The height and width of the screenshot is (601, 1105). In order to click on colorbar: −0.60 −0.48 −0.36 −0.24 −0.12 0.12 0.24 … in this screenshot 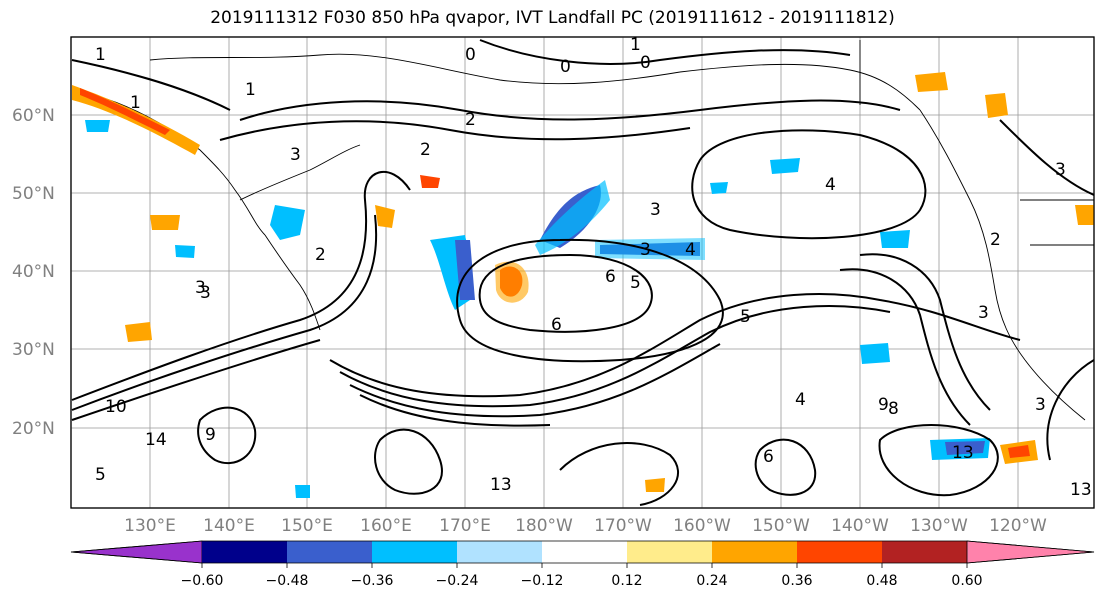, I will do `click(582, 564)`.